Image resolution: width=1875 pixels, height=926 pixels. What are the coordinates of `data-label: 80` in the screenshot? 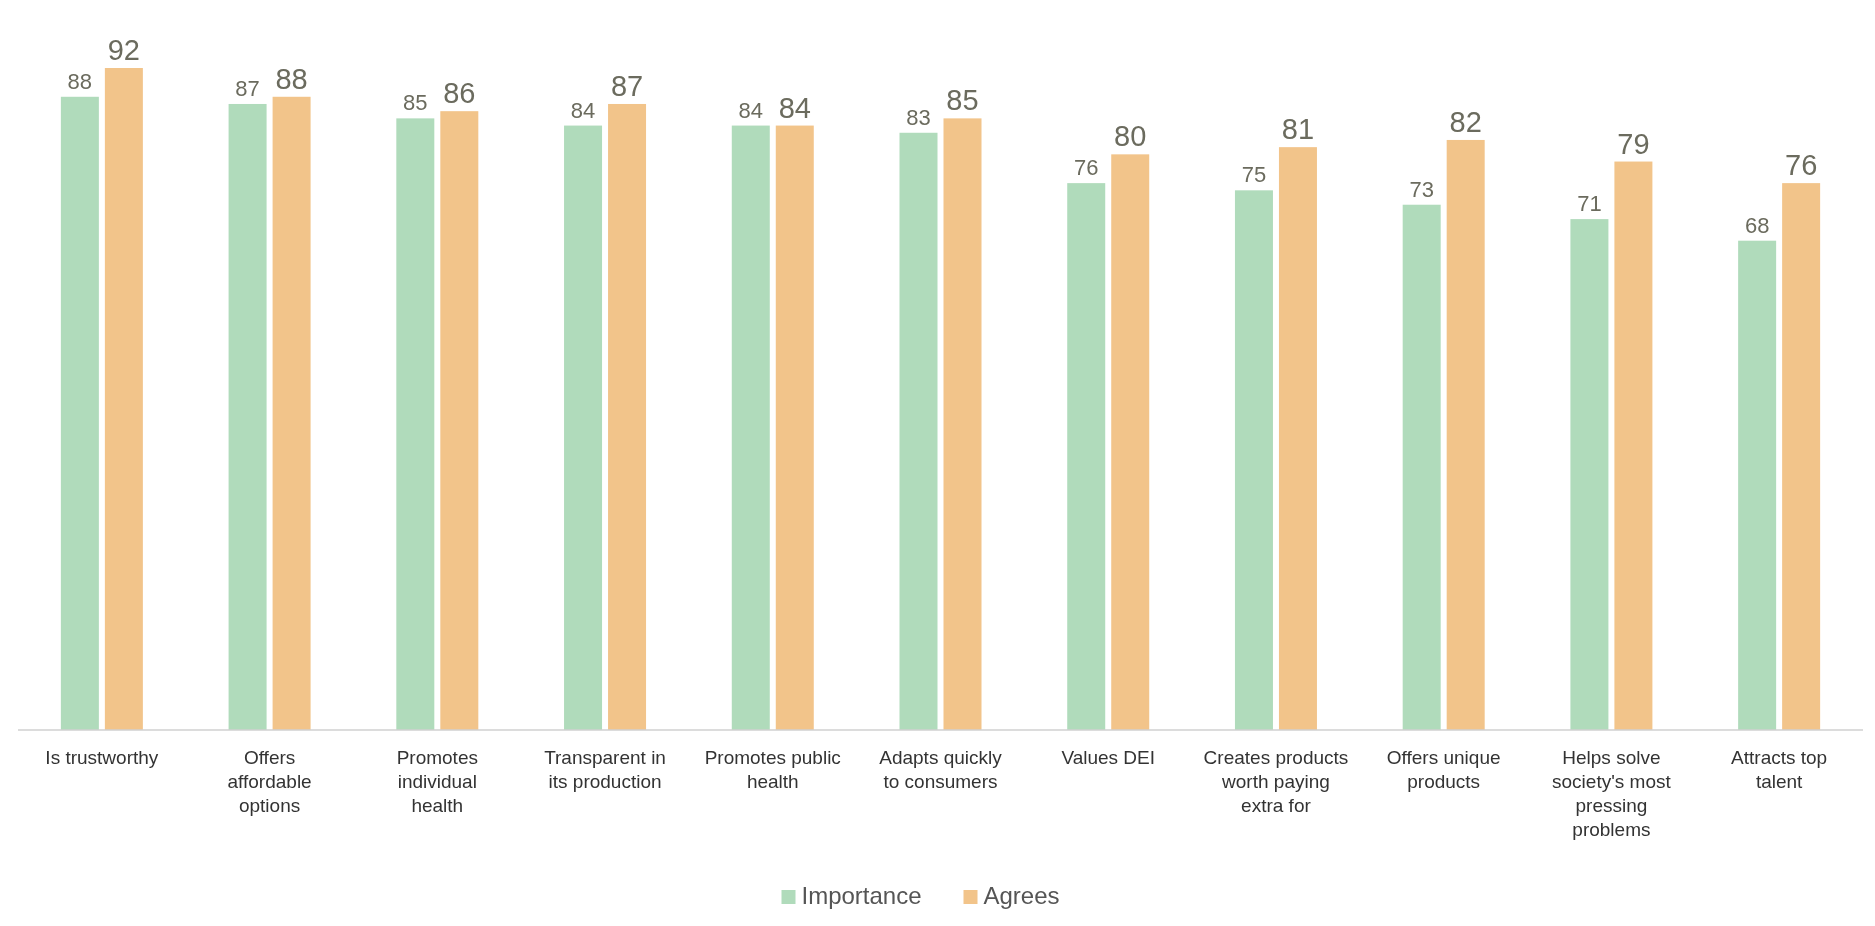 It's located at (1130, 136).